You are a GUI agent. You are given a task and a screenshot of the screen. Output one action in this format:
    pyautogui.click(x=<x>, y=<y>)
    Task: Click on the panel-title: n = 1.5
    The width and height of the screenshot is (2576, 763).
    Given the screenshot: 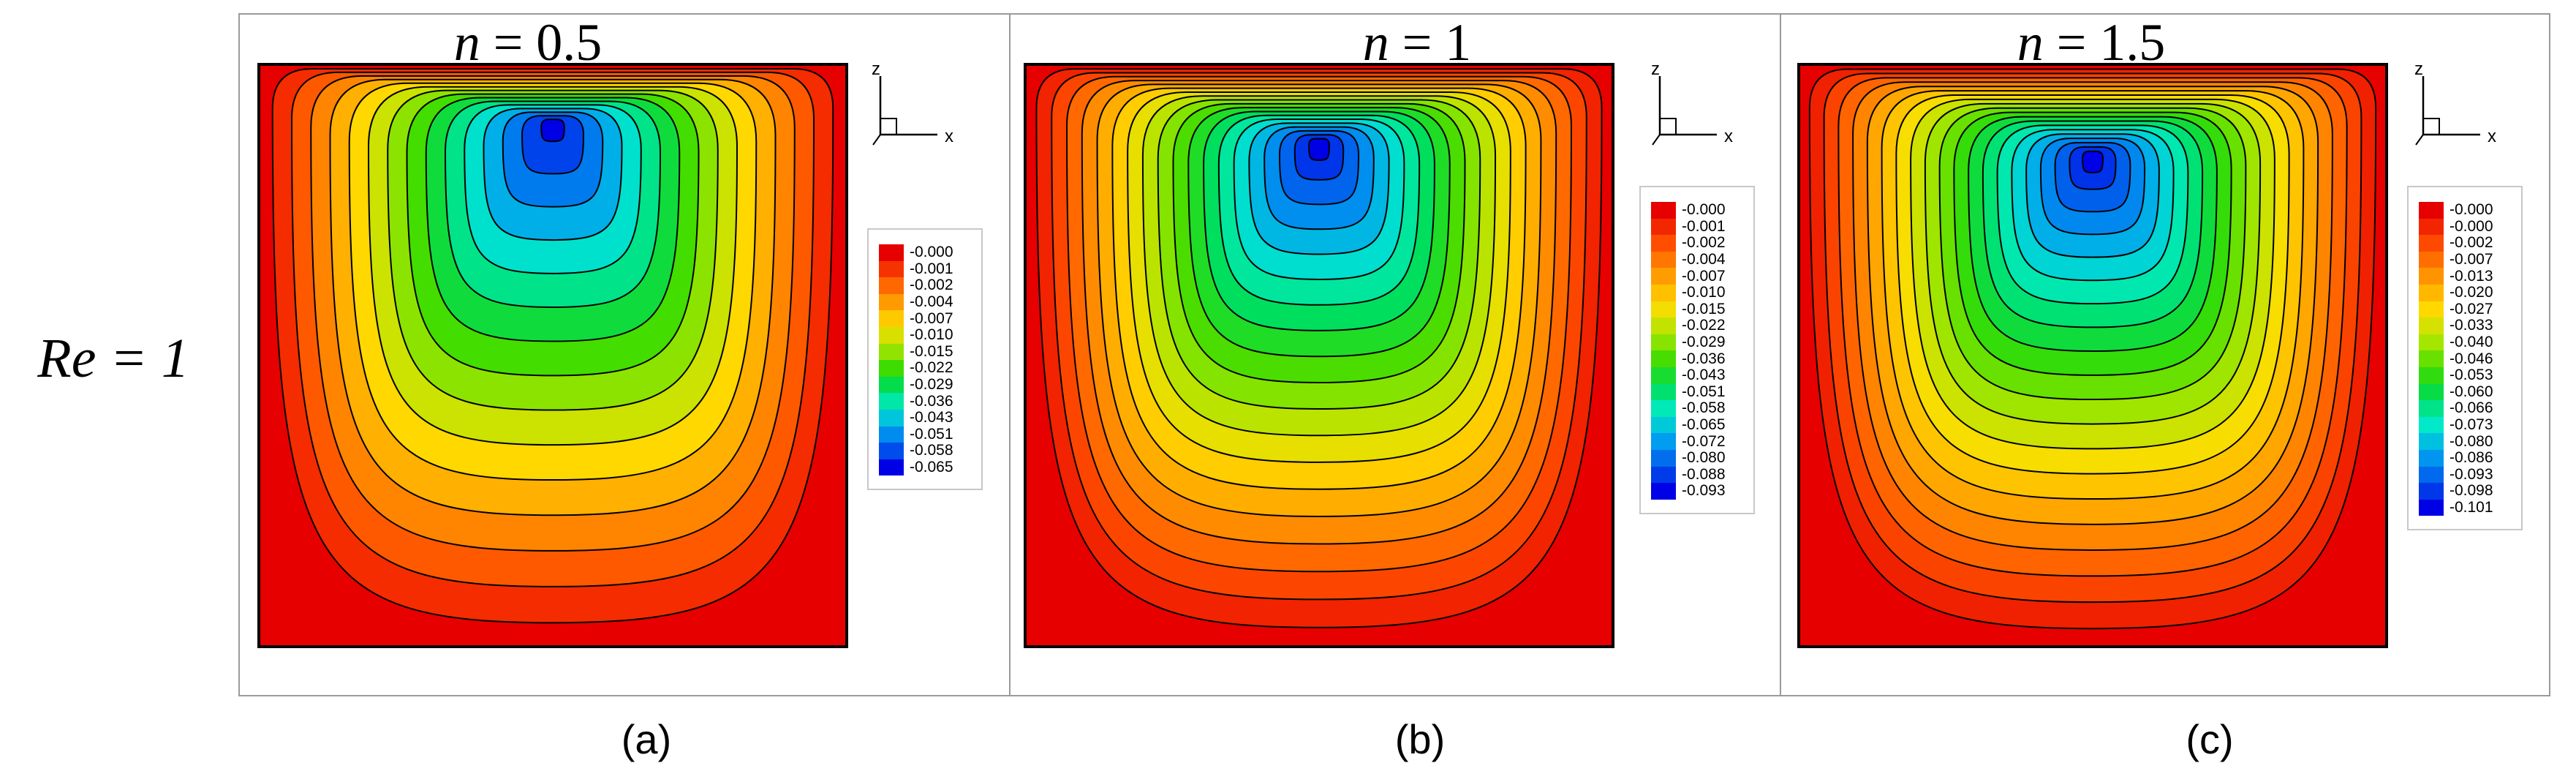 What is the action you would take?
    pyautogui.click(x=2091, y=42)
    